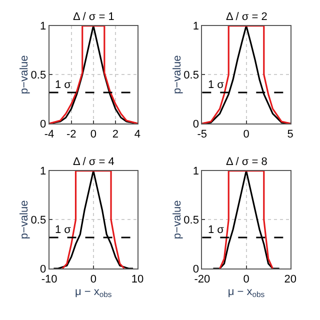  What do you see at coordinates (247, 162) in the screenshot?
I see `chart-title: Δ / σ = 8` at bounding box center [247, 162].